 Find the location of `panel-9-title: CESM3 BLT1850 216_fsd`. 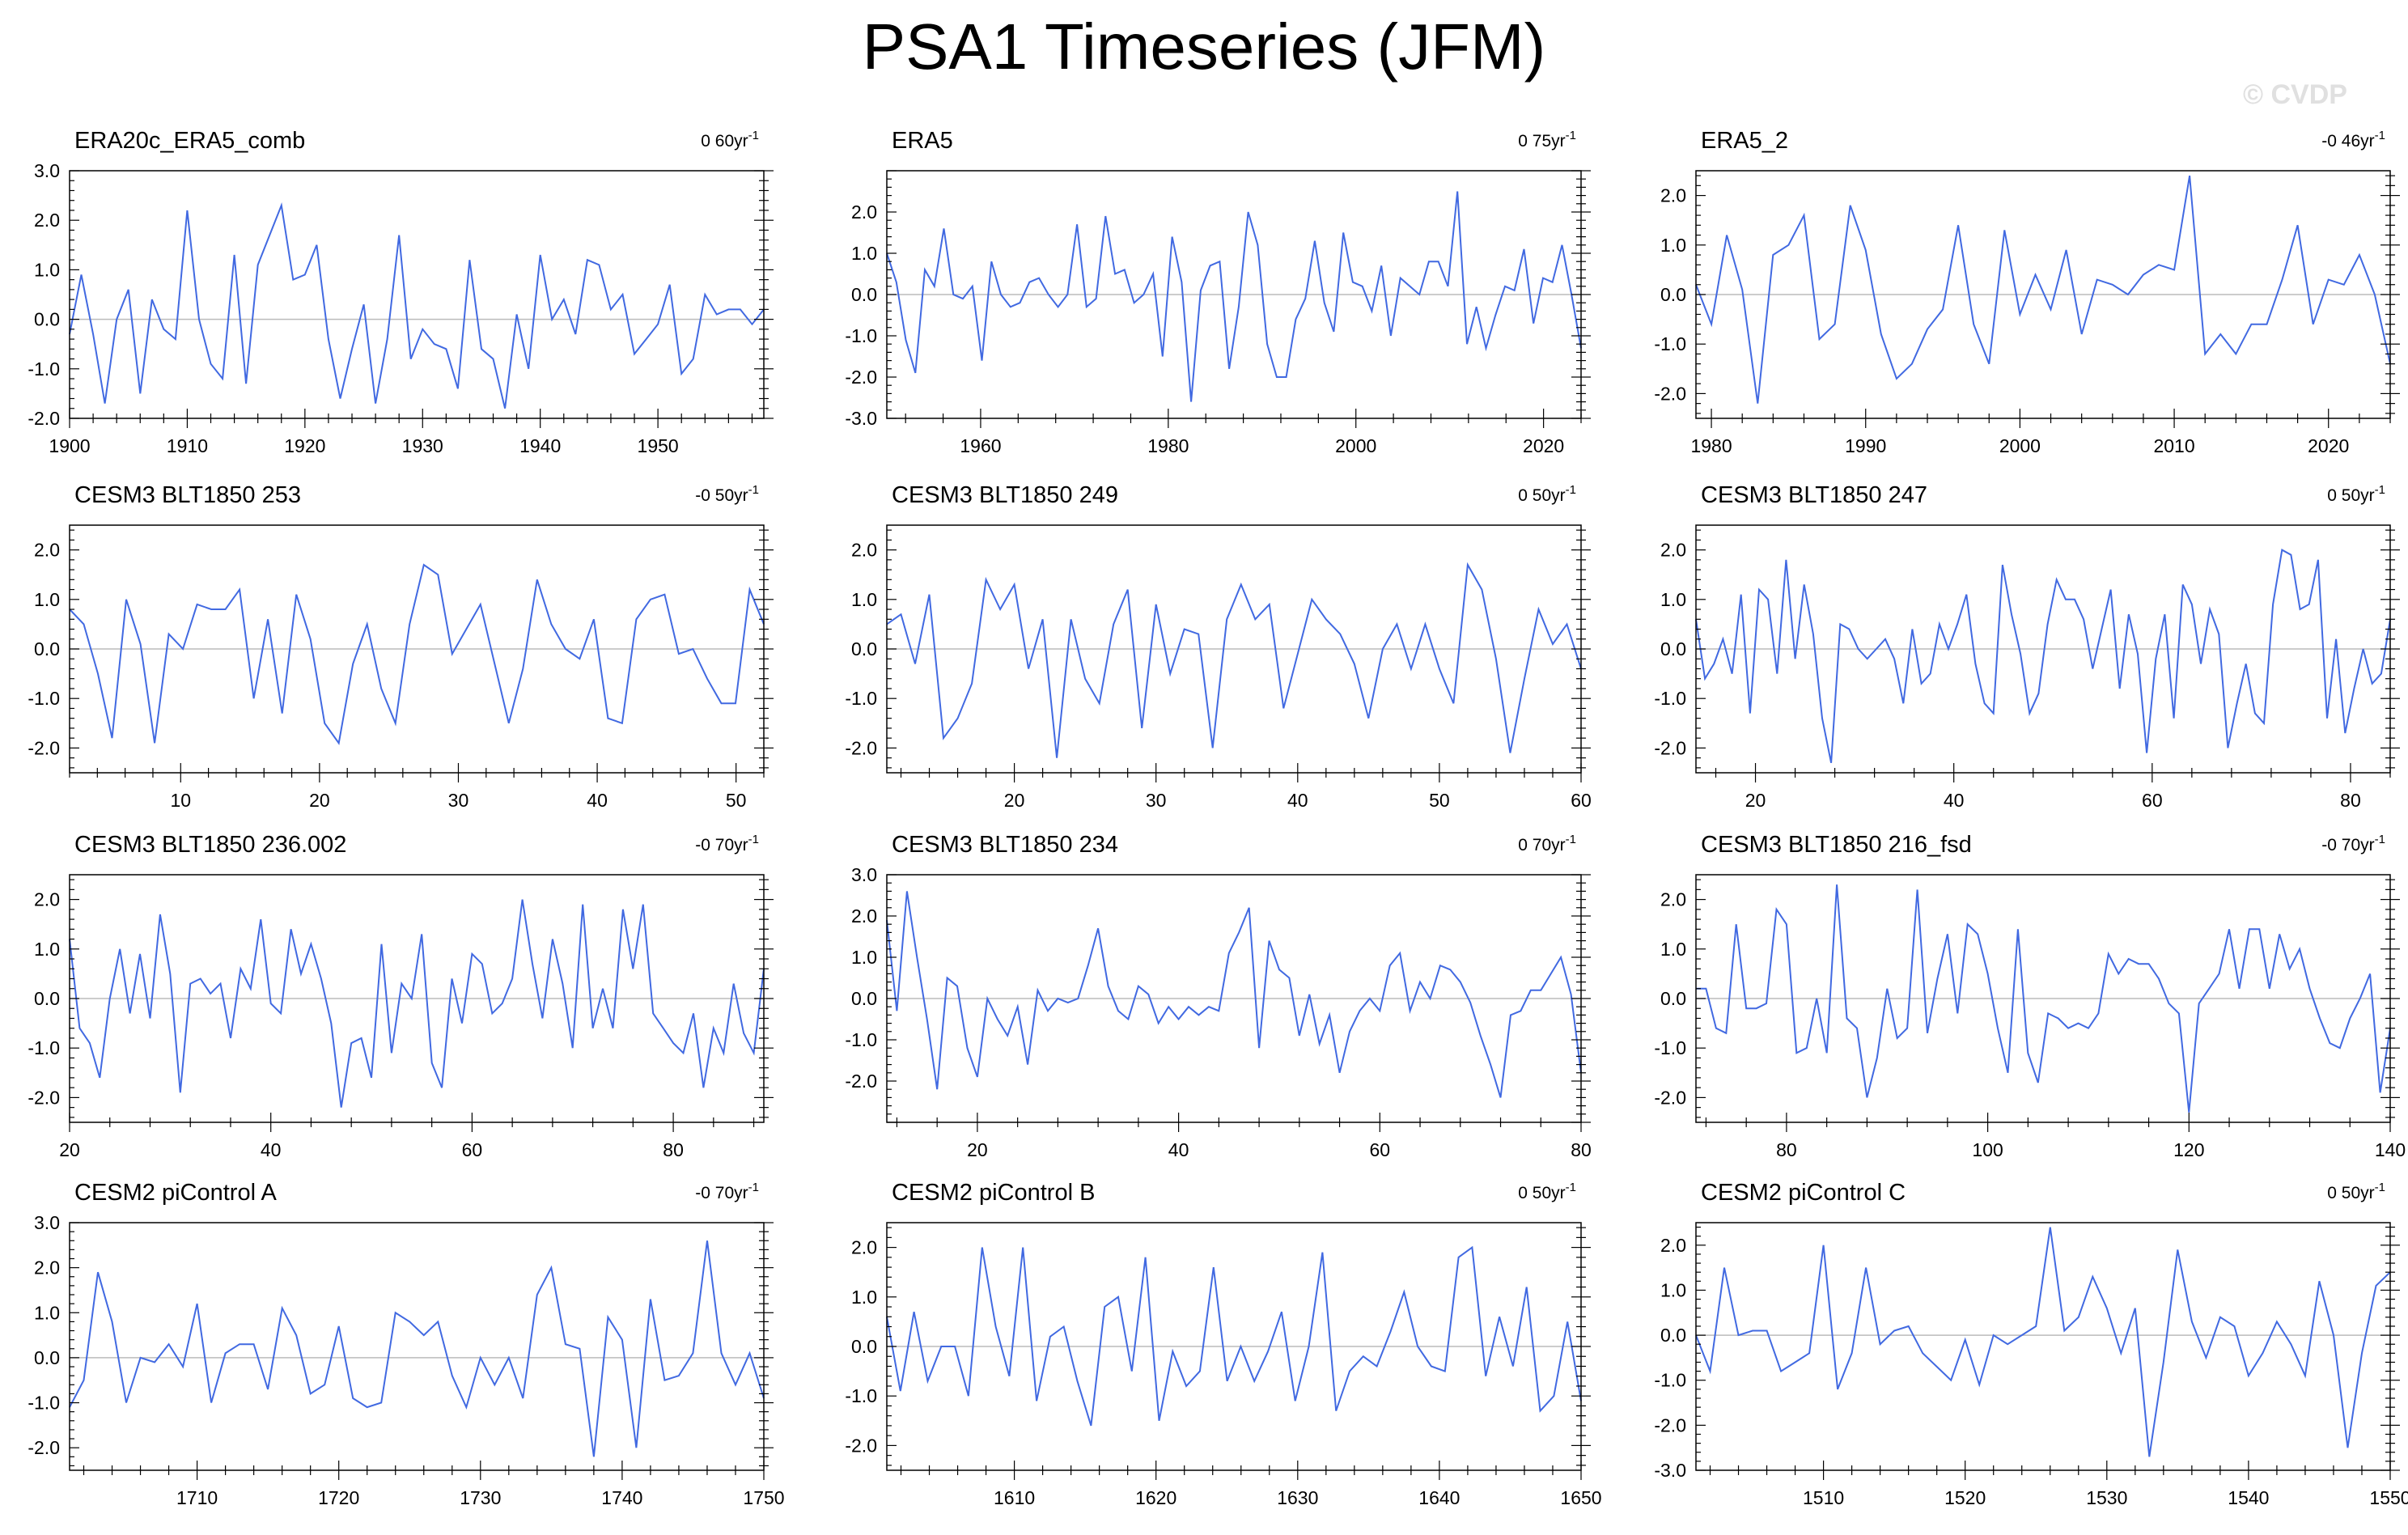

panel-9-title: CESM3 BLT1850 216_fsd is located at coordinates (1836, 845).